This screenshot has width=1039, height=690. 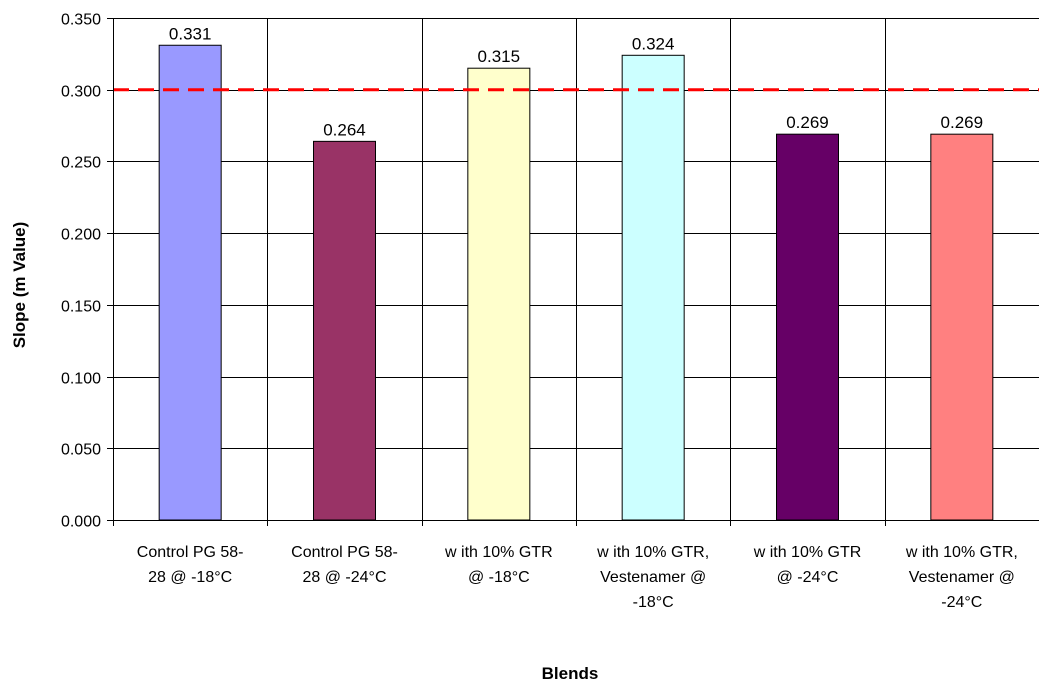 What do you see at coordinates (344, 129) in the screenshot?
I see `data-label: 0.264` at bounding box center [344, 129].